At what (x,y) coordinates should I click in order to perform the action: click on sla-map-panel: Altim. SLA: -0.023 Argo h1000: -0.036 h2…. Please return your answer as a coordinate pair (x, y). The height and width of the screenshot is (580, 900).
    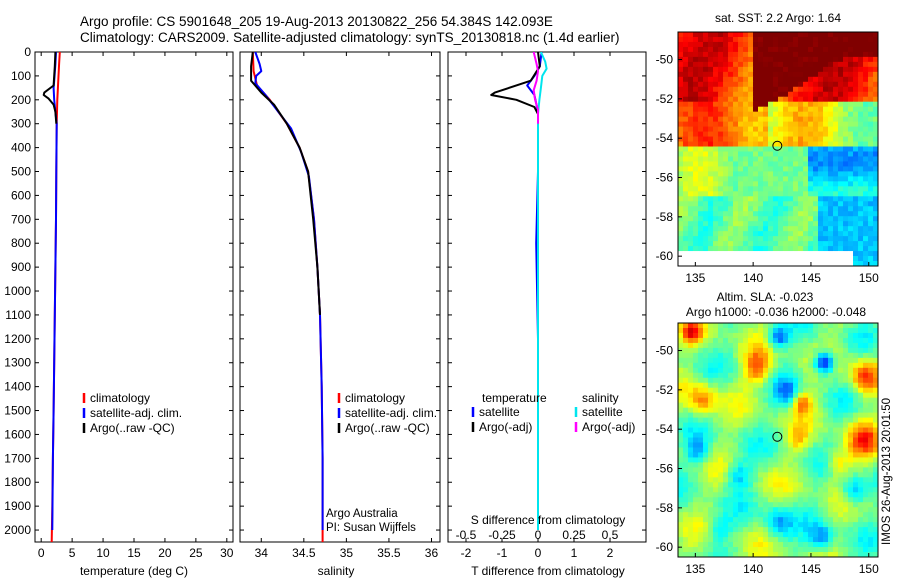
    Looking at the image, I should click on (767, 433).